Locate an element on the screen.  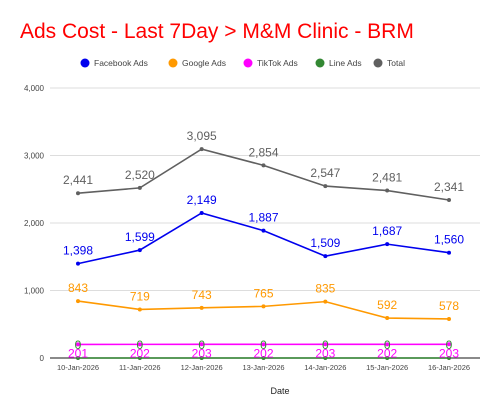
data-label-google-ads: 592 is located at coordinates (387, 305).